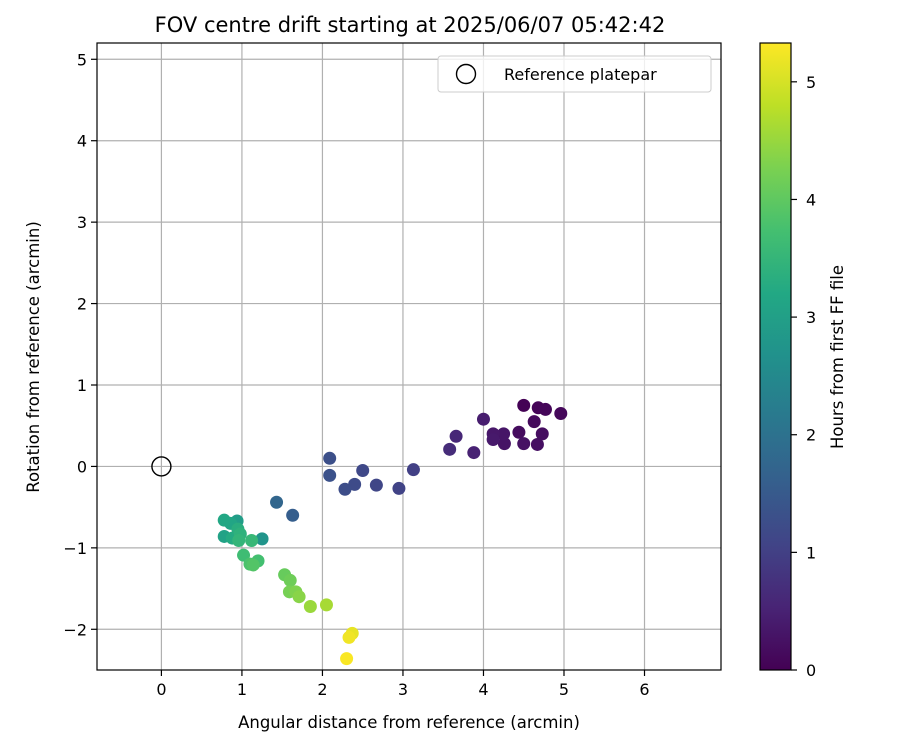  Describe the element at coordinates (82, 222) in the screenshot. I see `y-tick-label: 3` at that location.